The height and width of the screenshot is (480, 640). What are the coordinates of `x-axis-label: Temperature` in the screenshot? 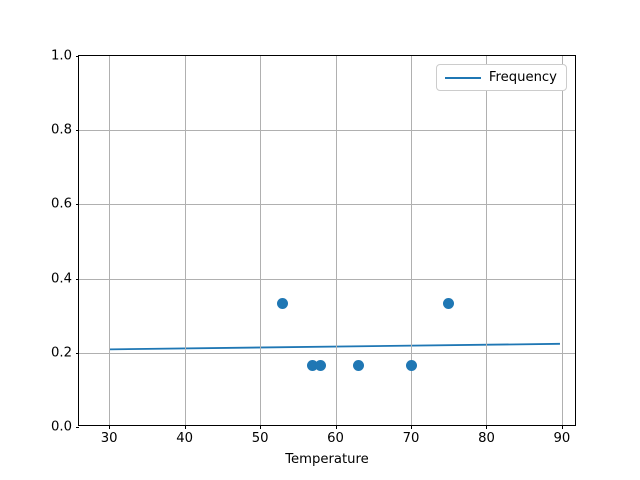 It's located at (327, 459).